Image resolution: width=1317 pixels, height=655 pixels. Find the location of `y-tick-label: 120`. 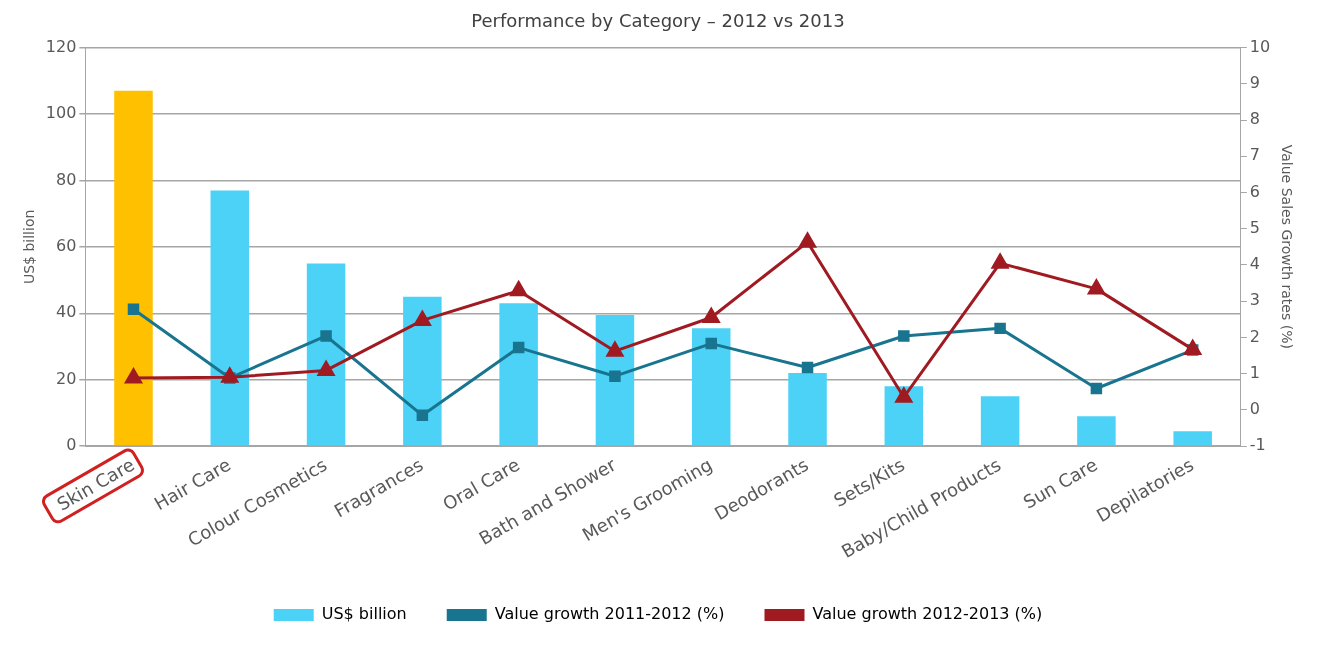

y-tick-label: 120 is located at coordinates (61, 46).